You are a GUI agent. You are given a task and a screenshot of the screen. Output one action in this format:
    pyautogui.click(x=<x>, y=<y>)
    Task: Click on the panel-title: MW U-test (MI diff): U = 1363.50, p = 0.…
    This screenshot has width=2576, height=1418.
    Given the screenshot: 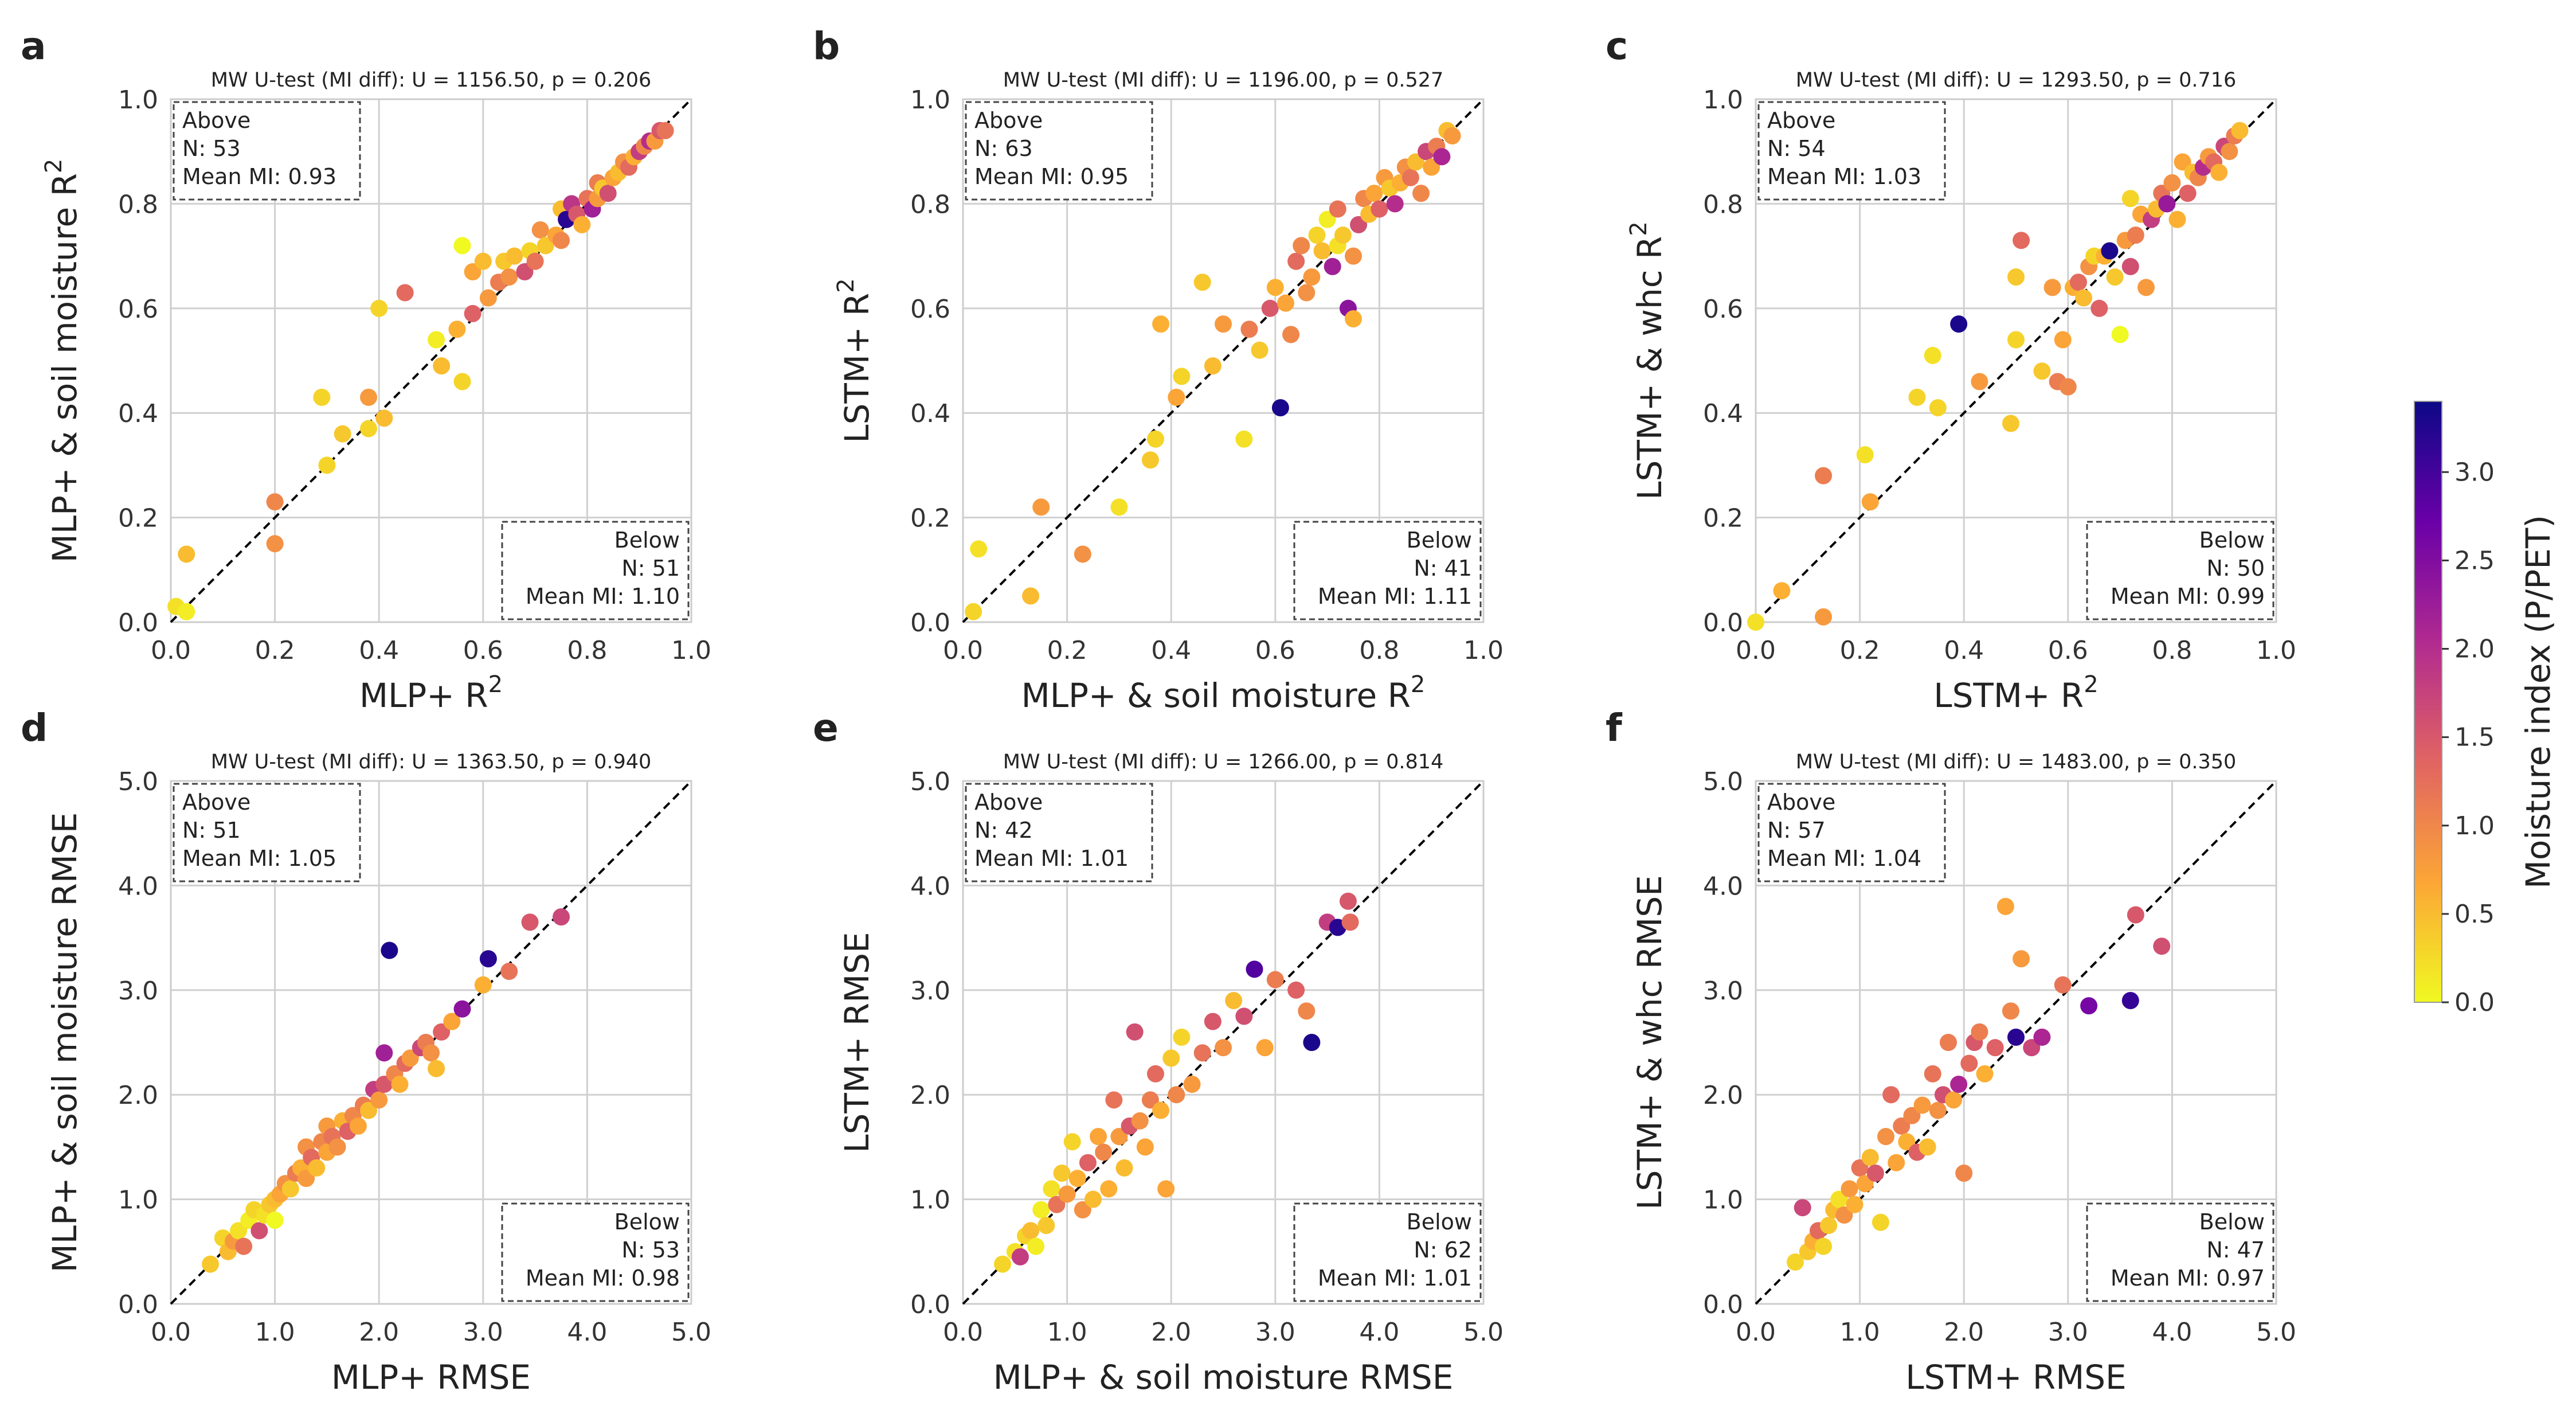 What is the action you would take?
    pyautogui.click(x=431, y=762)
    